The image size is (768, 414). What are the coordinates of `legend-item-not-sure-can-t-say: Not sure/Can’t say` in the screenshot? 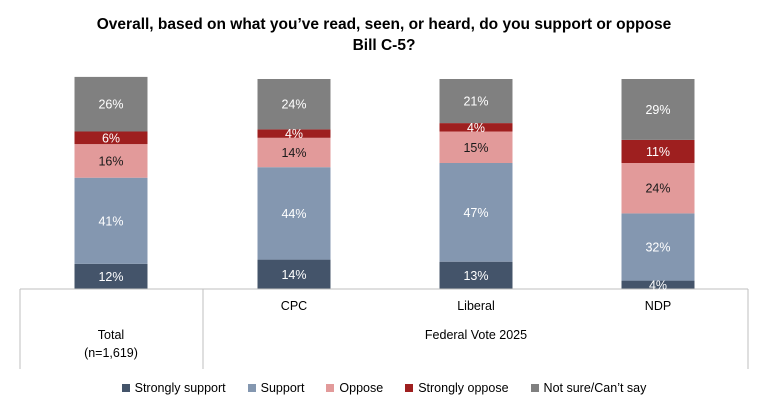 It's located at (588, 388).